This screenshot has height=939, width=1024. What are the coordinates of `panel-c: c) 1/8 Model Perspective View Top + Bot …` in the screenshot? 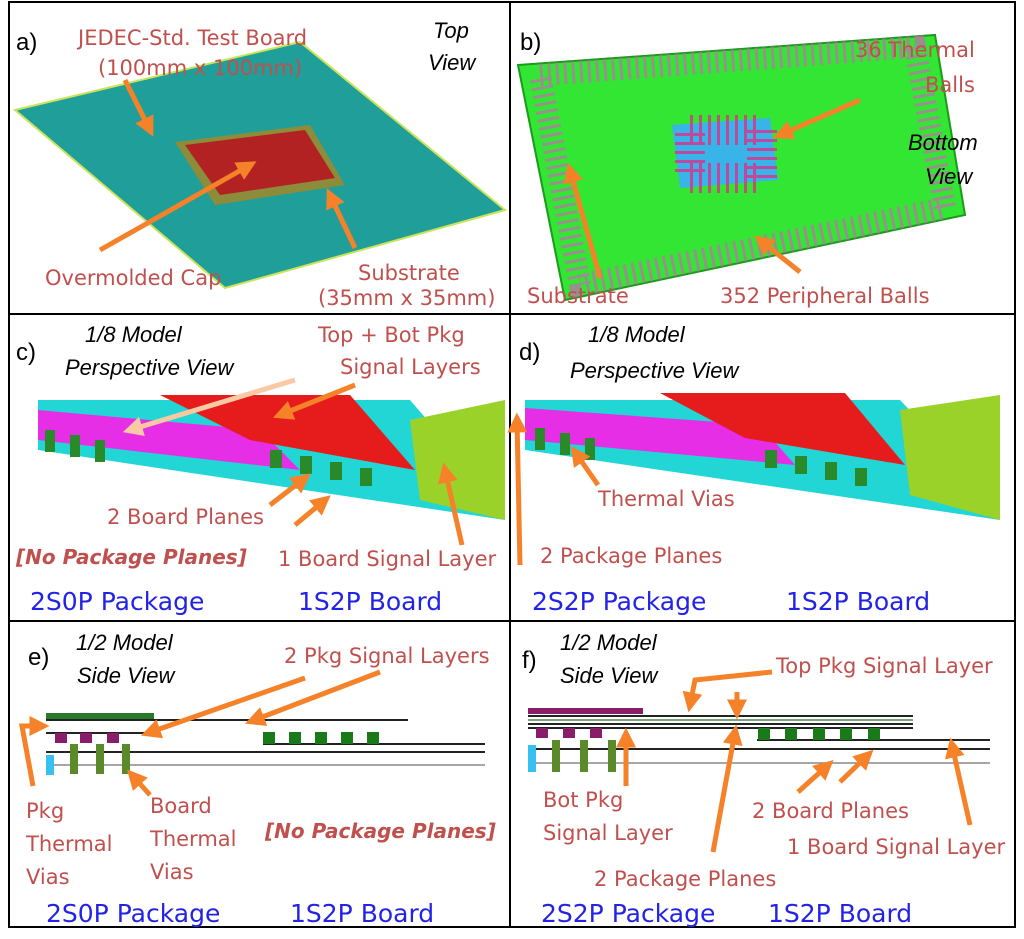 It's located at (260, 469).